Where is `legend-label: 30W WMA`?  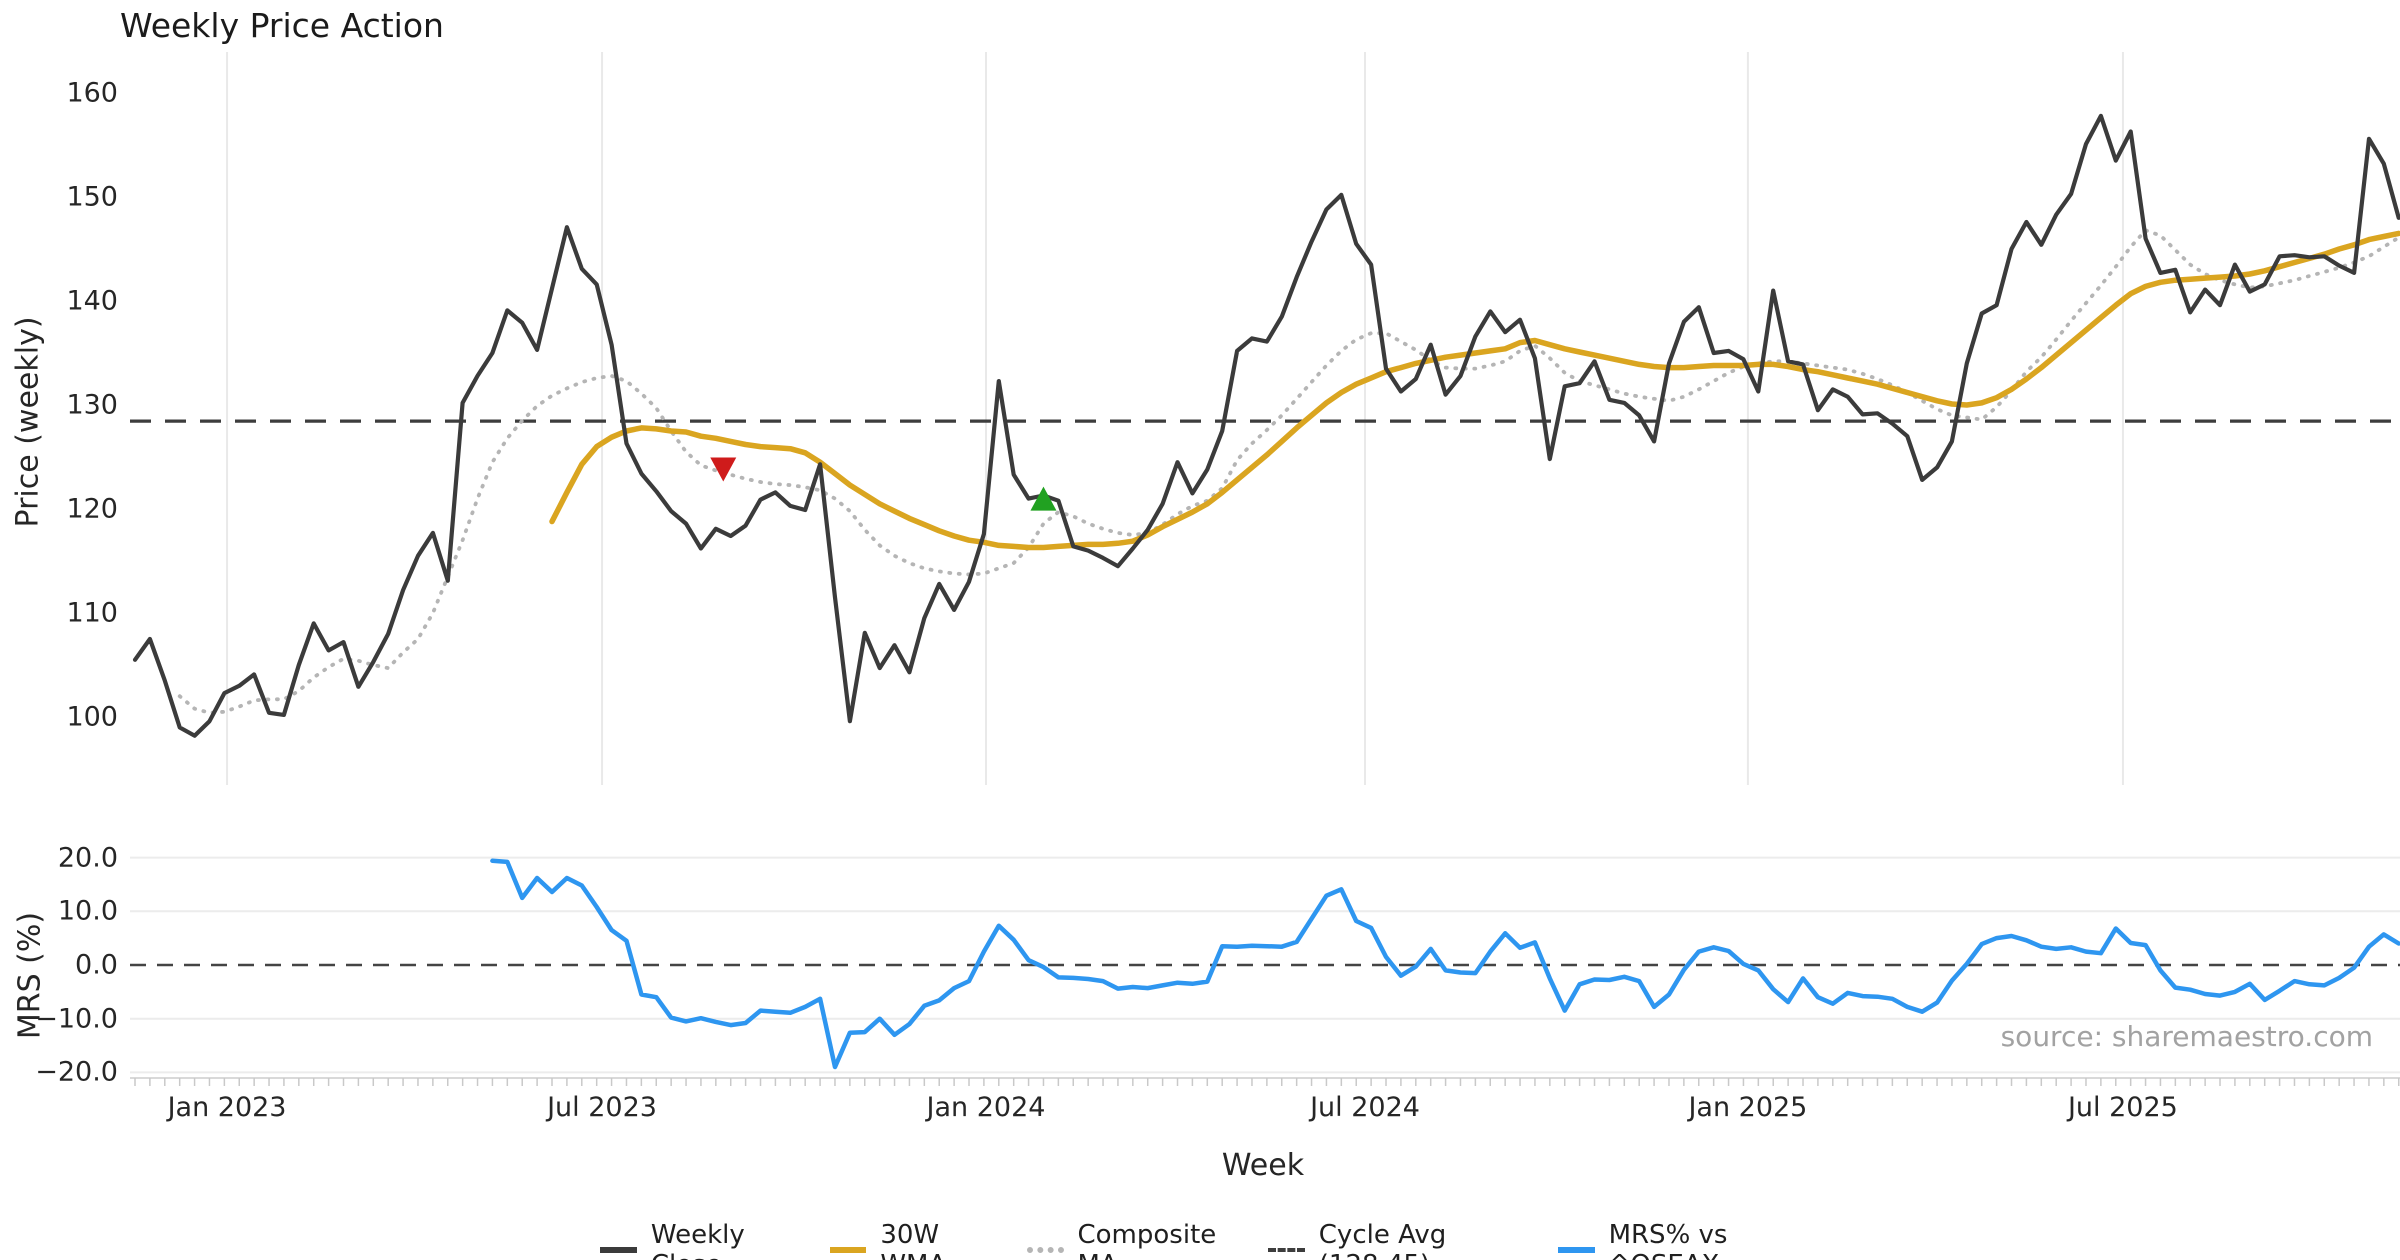
legend-label: 30W WMA is located at coordinates (913, 1240).